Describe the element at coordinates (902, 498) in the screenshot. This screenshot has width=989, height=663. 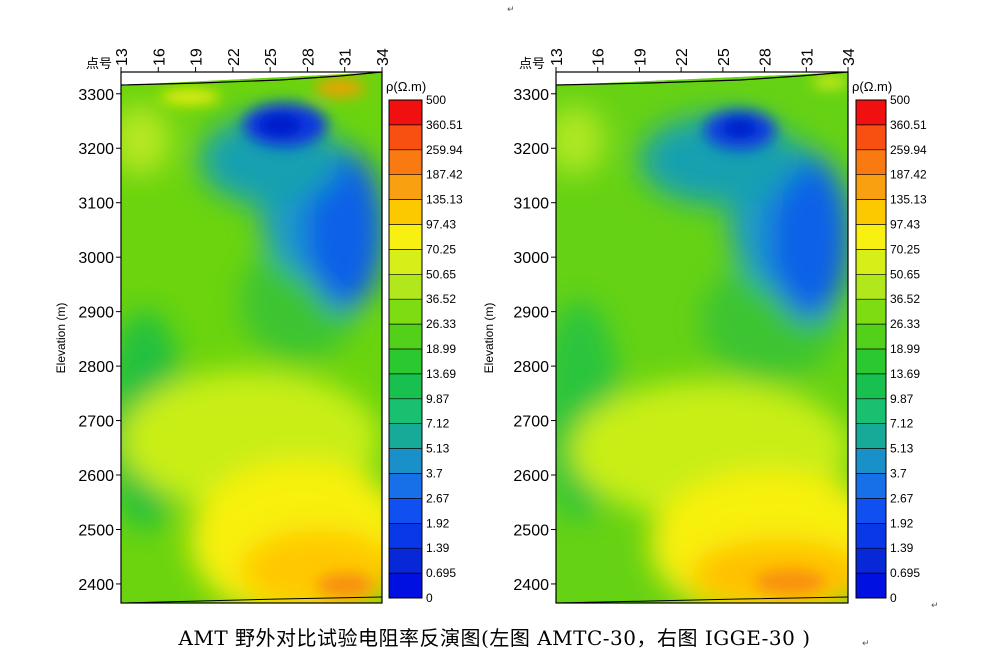
I see `colorbar-label: 2.67` at that location.